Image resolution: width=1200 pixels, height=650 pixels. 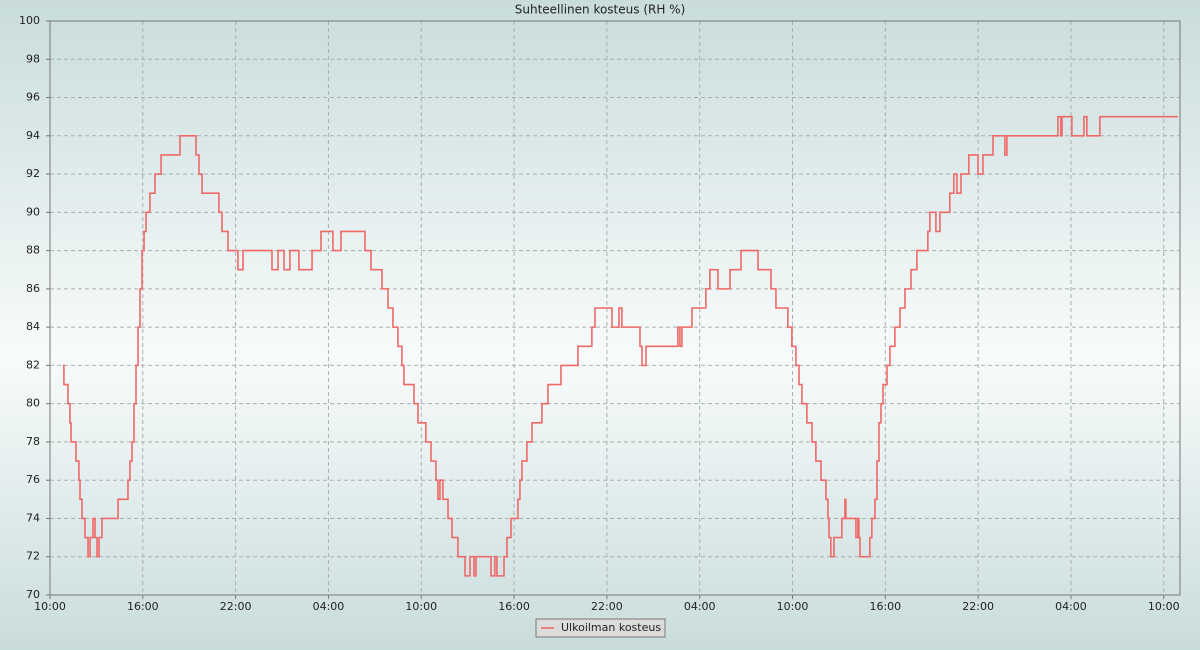 I want to click on y-tick-label: 90, so click(x=33, y=211).